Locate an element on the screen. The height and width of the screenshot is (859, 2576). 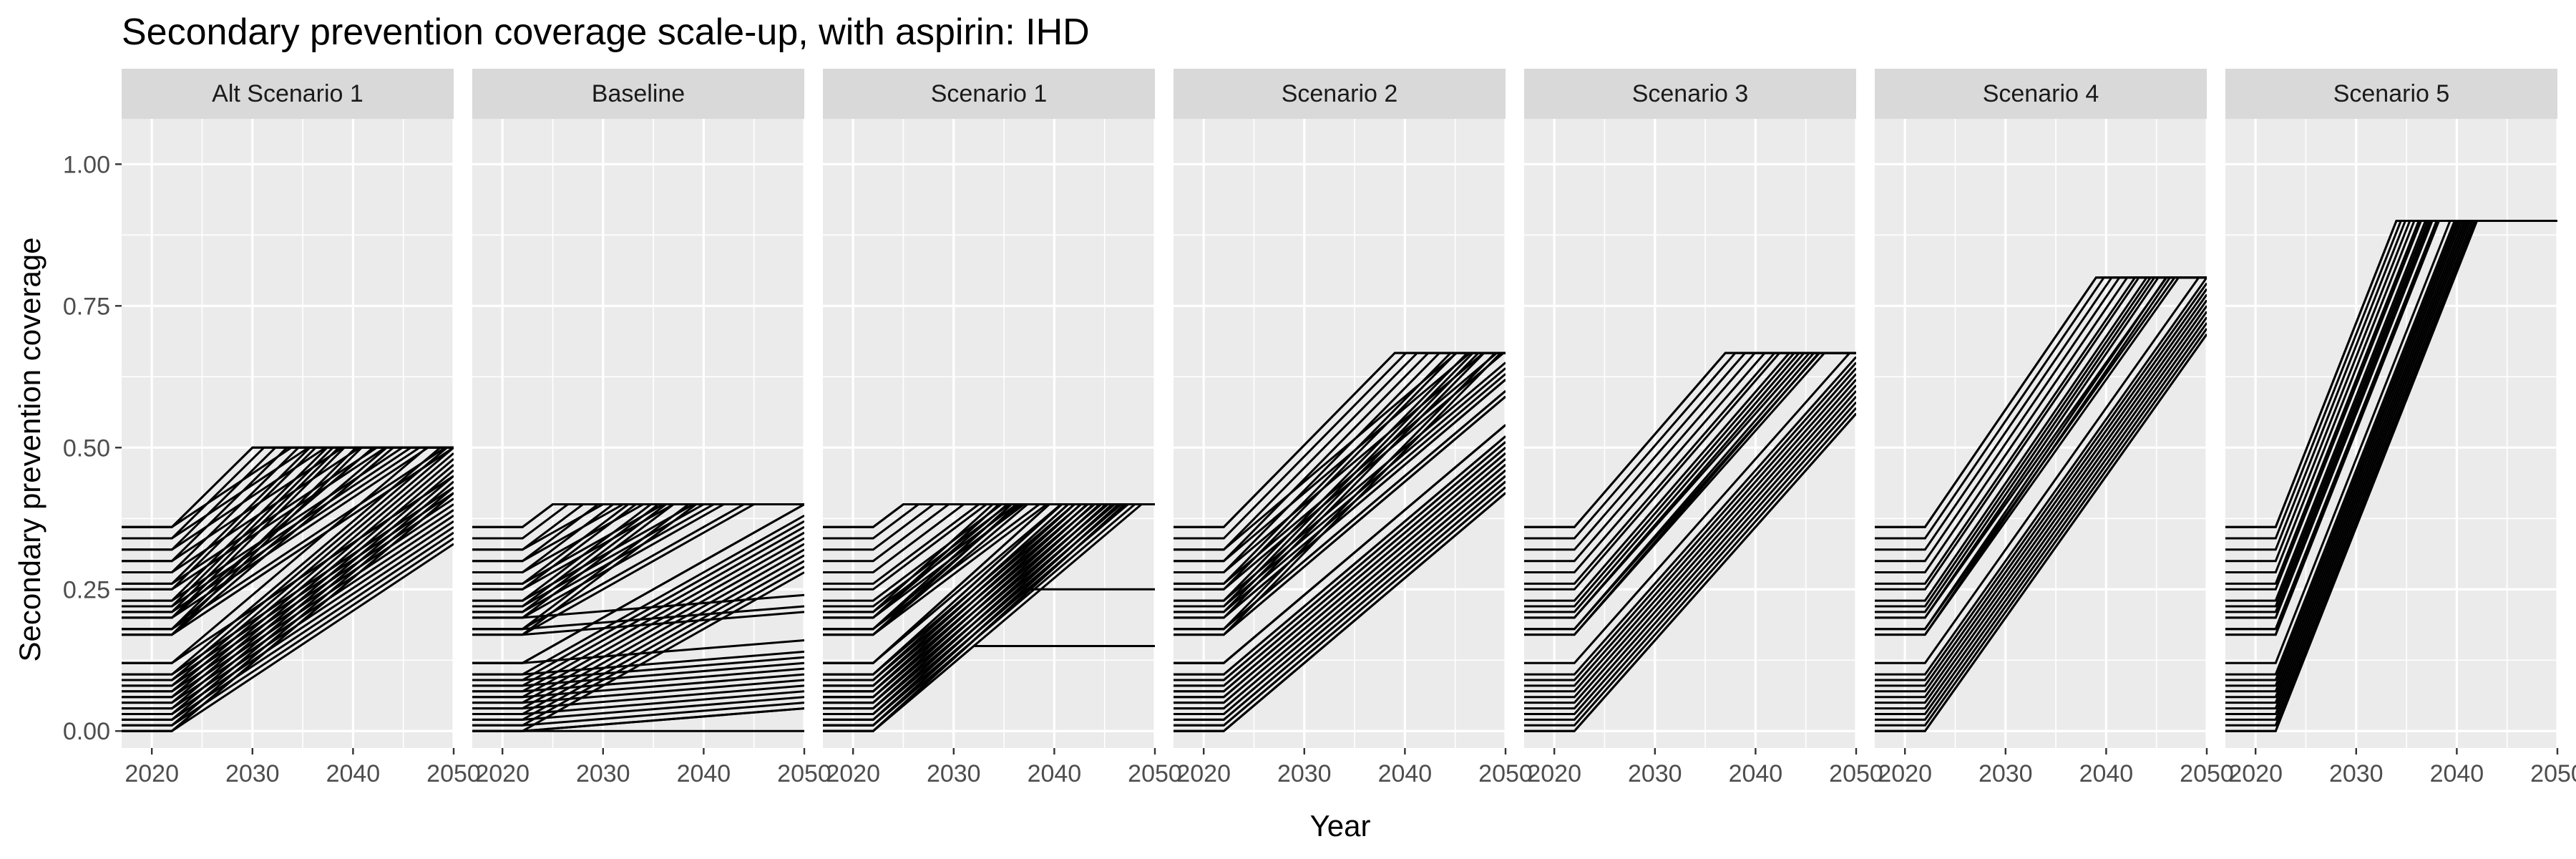
facet-strip-label: Scenario 3 is located at coordinates (1690, 93).